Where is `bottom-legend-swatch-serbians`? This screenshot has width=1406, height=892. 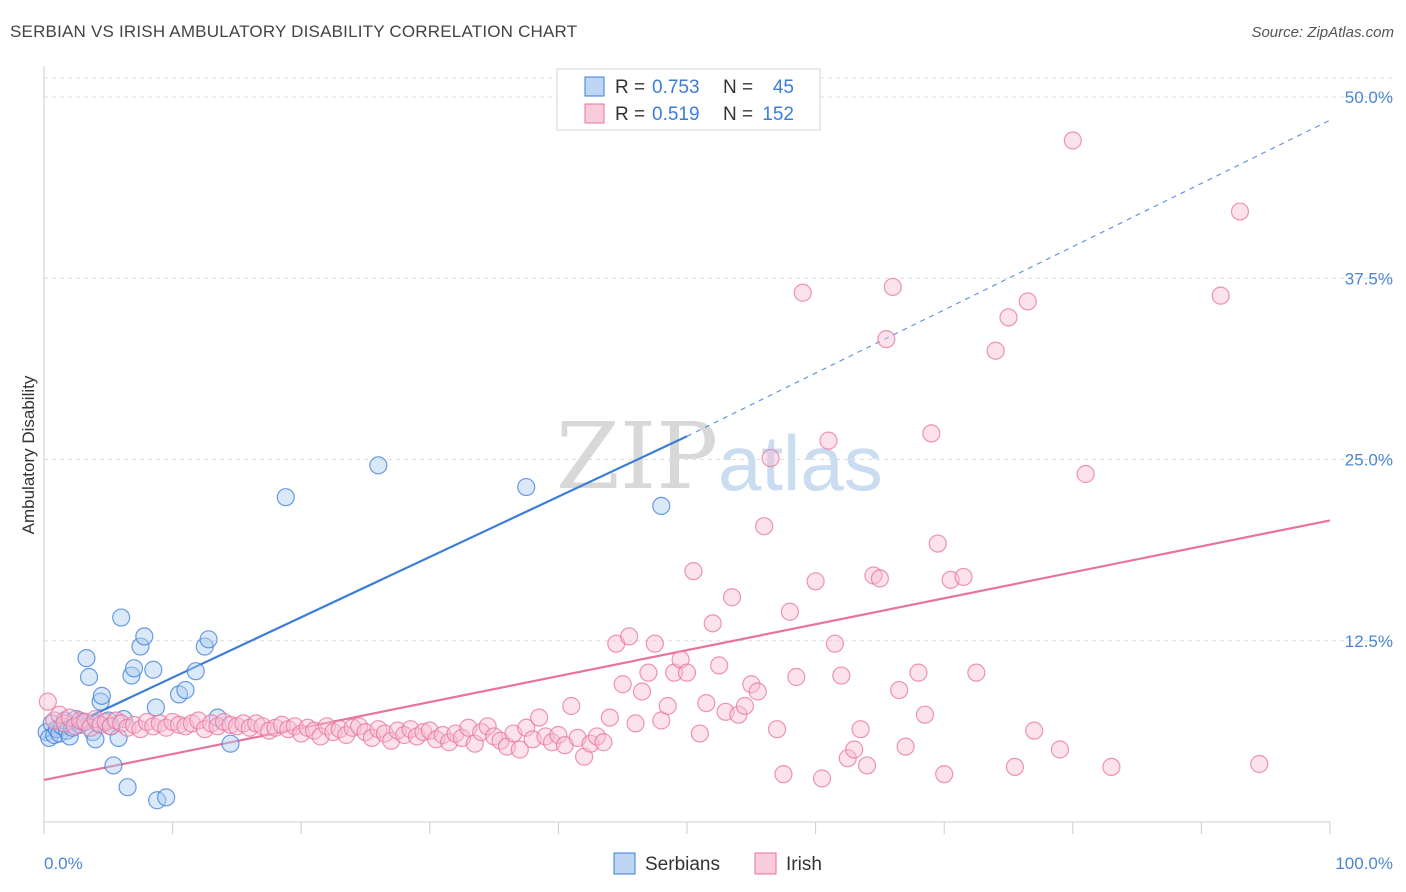
bottom-legend-swatch-serbians is located at coordinates (624, 863).